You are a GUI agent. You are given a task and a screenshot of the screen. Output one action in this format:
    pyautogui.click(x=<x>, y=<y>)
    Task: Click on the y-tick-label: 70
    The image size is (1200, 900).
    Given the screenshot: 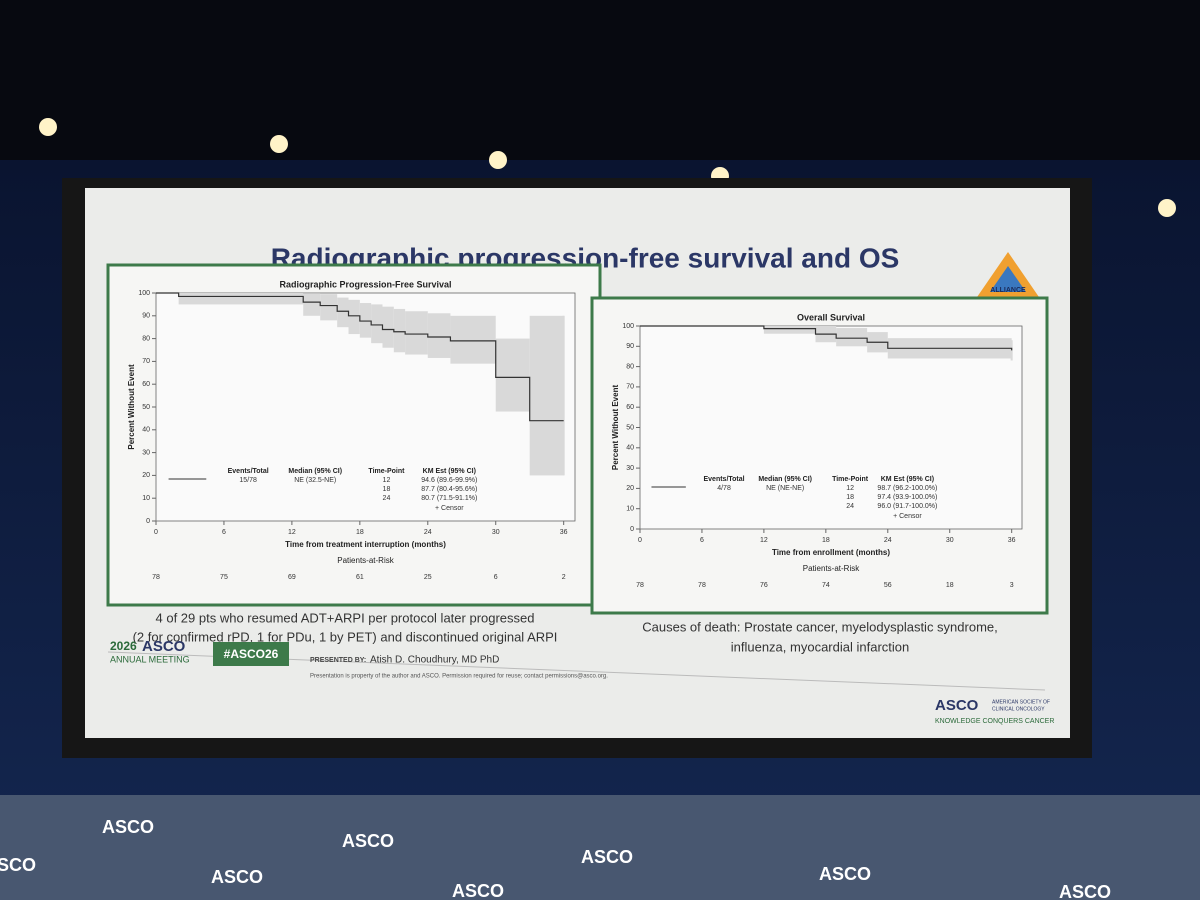 What is the action you would take?
    pyautogui.click(x=630, y=387)
    